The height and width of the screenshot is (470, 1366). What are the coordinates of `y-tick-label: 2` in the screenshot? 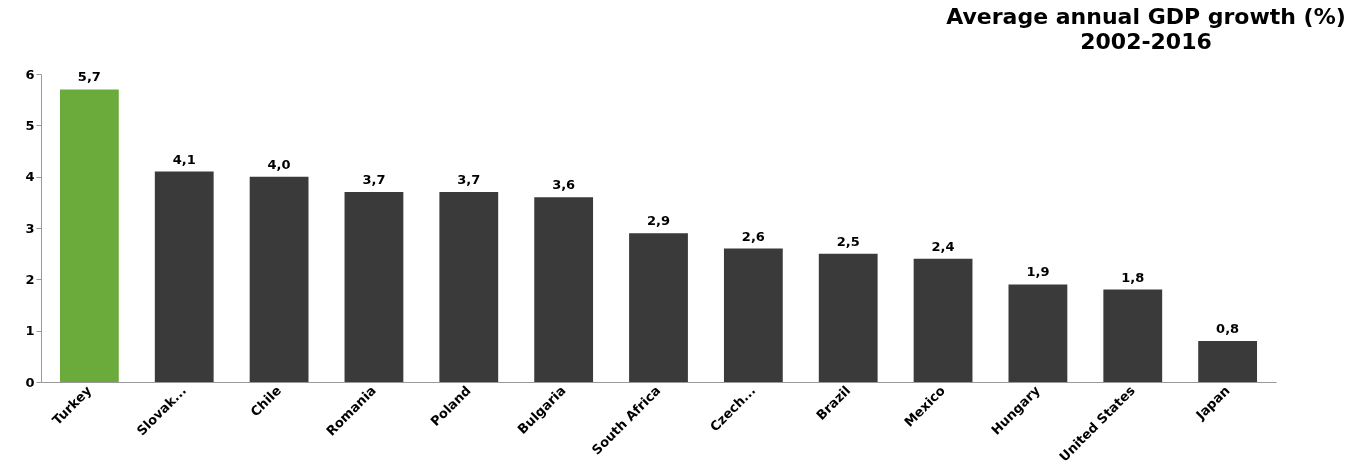 It's located at (30, 279).